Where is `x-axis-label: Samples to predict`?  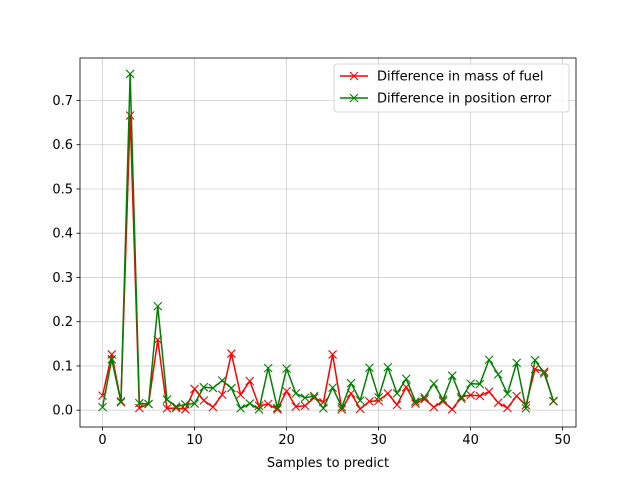
x-axis-label: Samples to predict is located at coordinates (328, 463).